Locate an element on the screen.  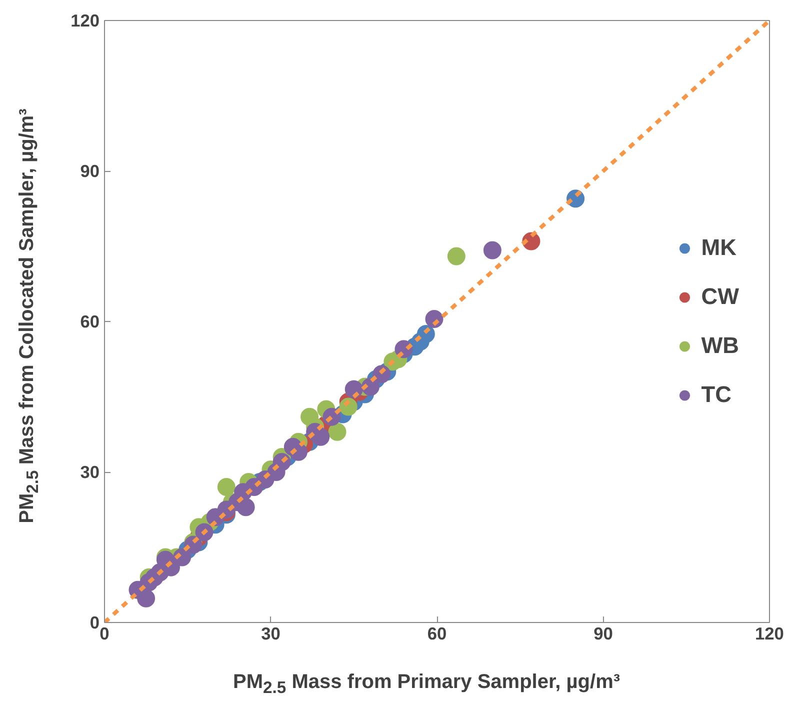
x-tick-label: 120 is located at coordinates (769, 634).